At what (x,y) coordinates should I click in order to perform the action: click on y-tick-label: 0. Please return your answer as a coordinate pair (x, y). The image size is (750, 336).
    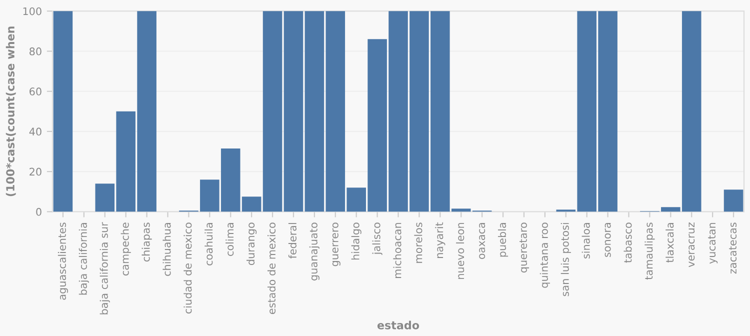
    Looking at the image, I should click on (39, 212).